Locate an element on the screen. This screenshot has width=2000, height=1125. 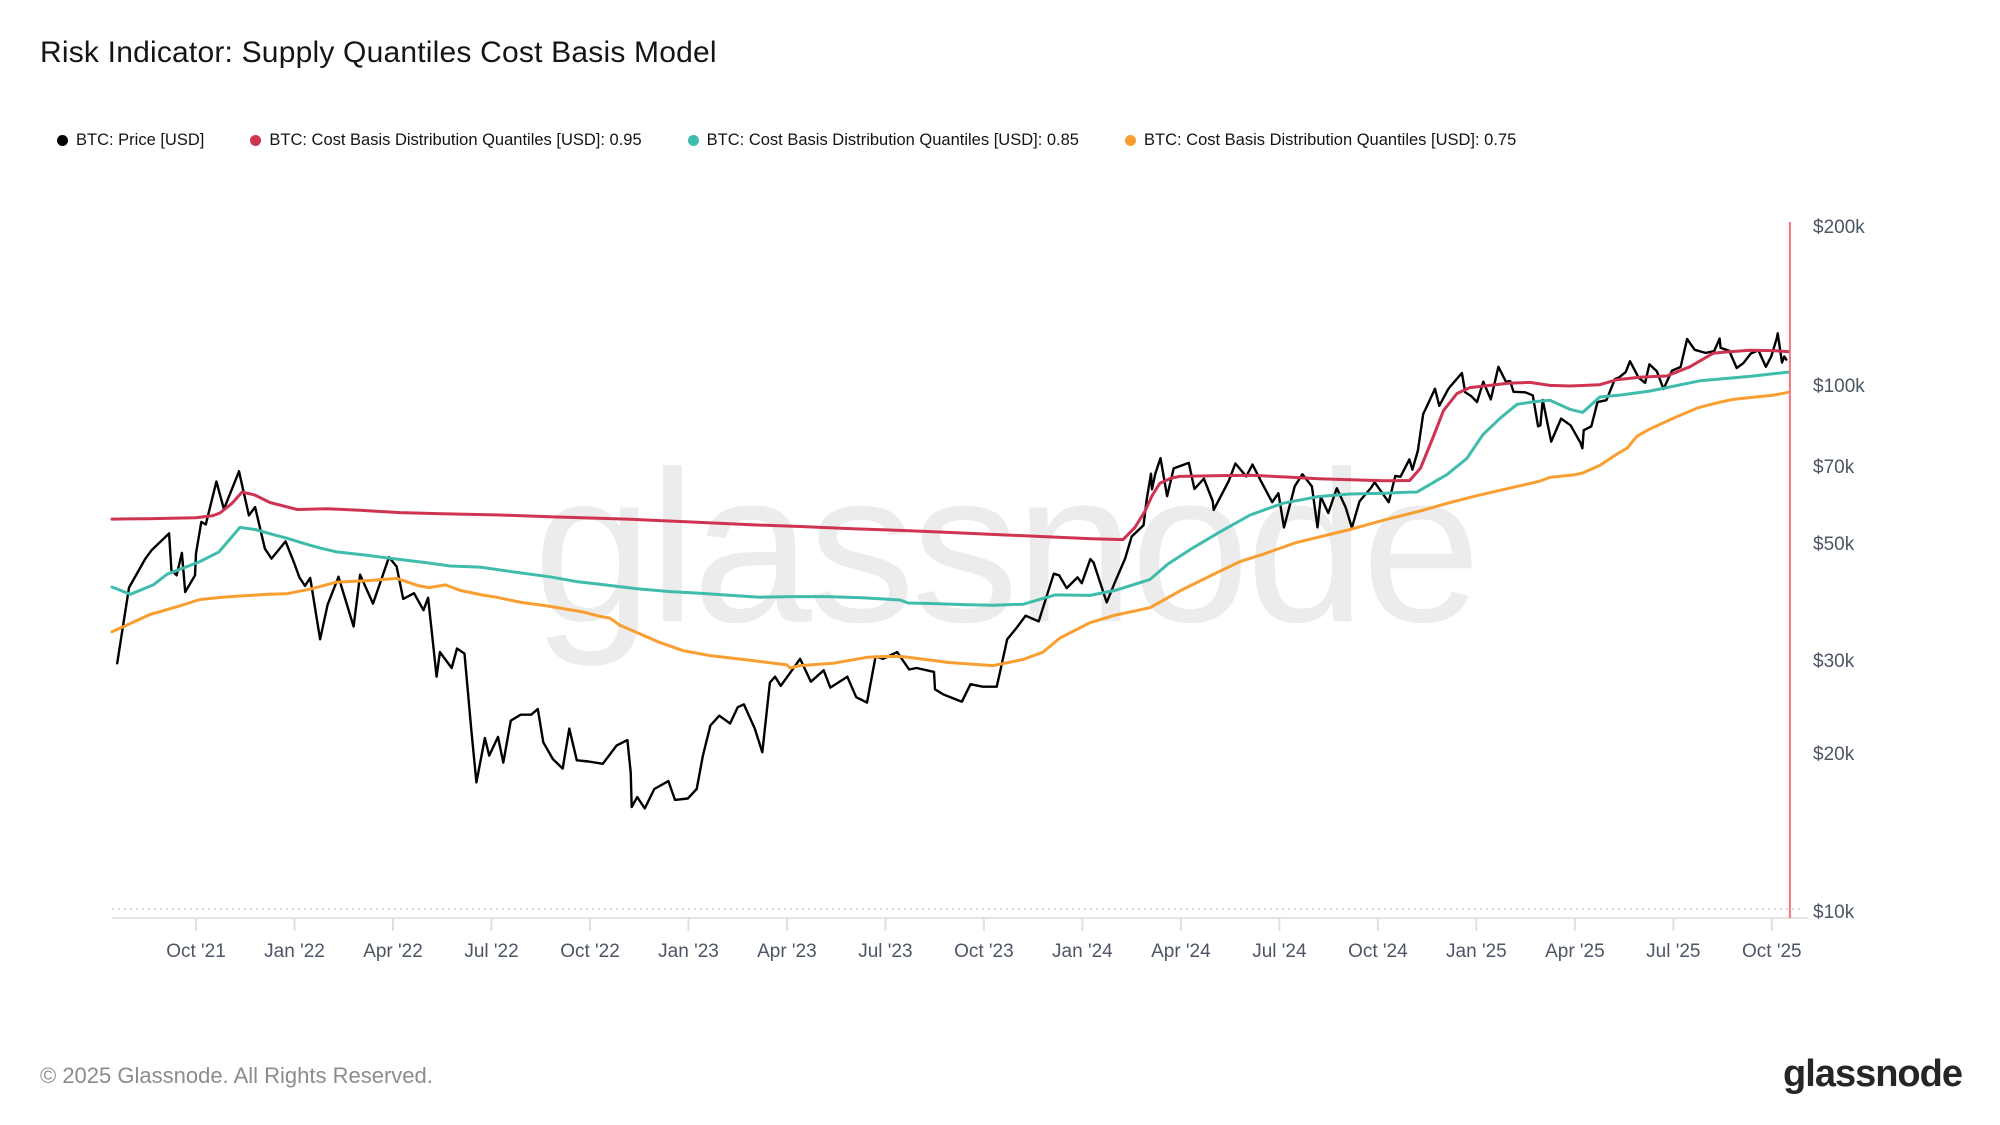
glassnode-logo: glassnode is located at coordinates (1873, 1074).